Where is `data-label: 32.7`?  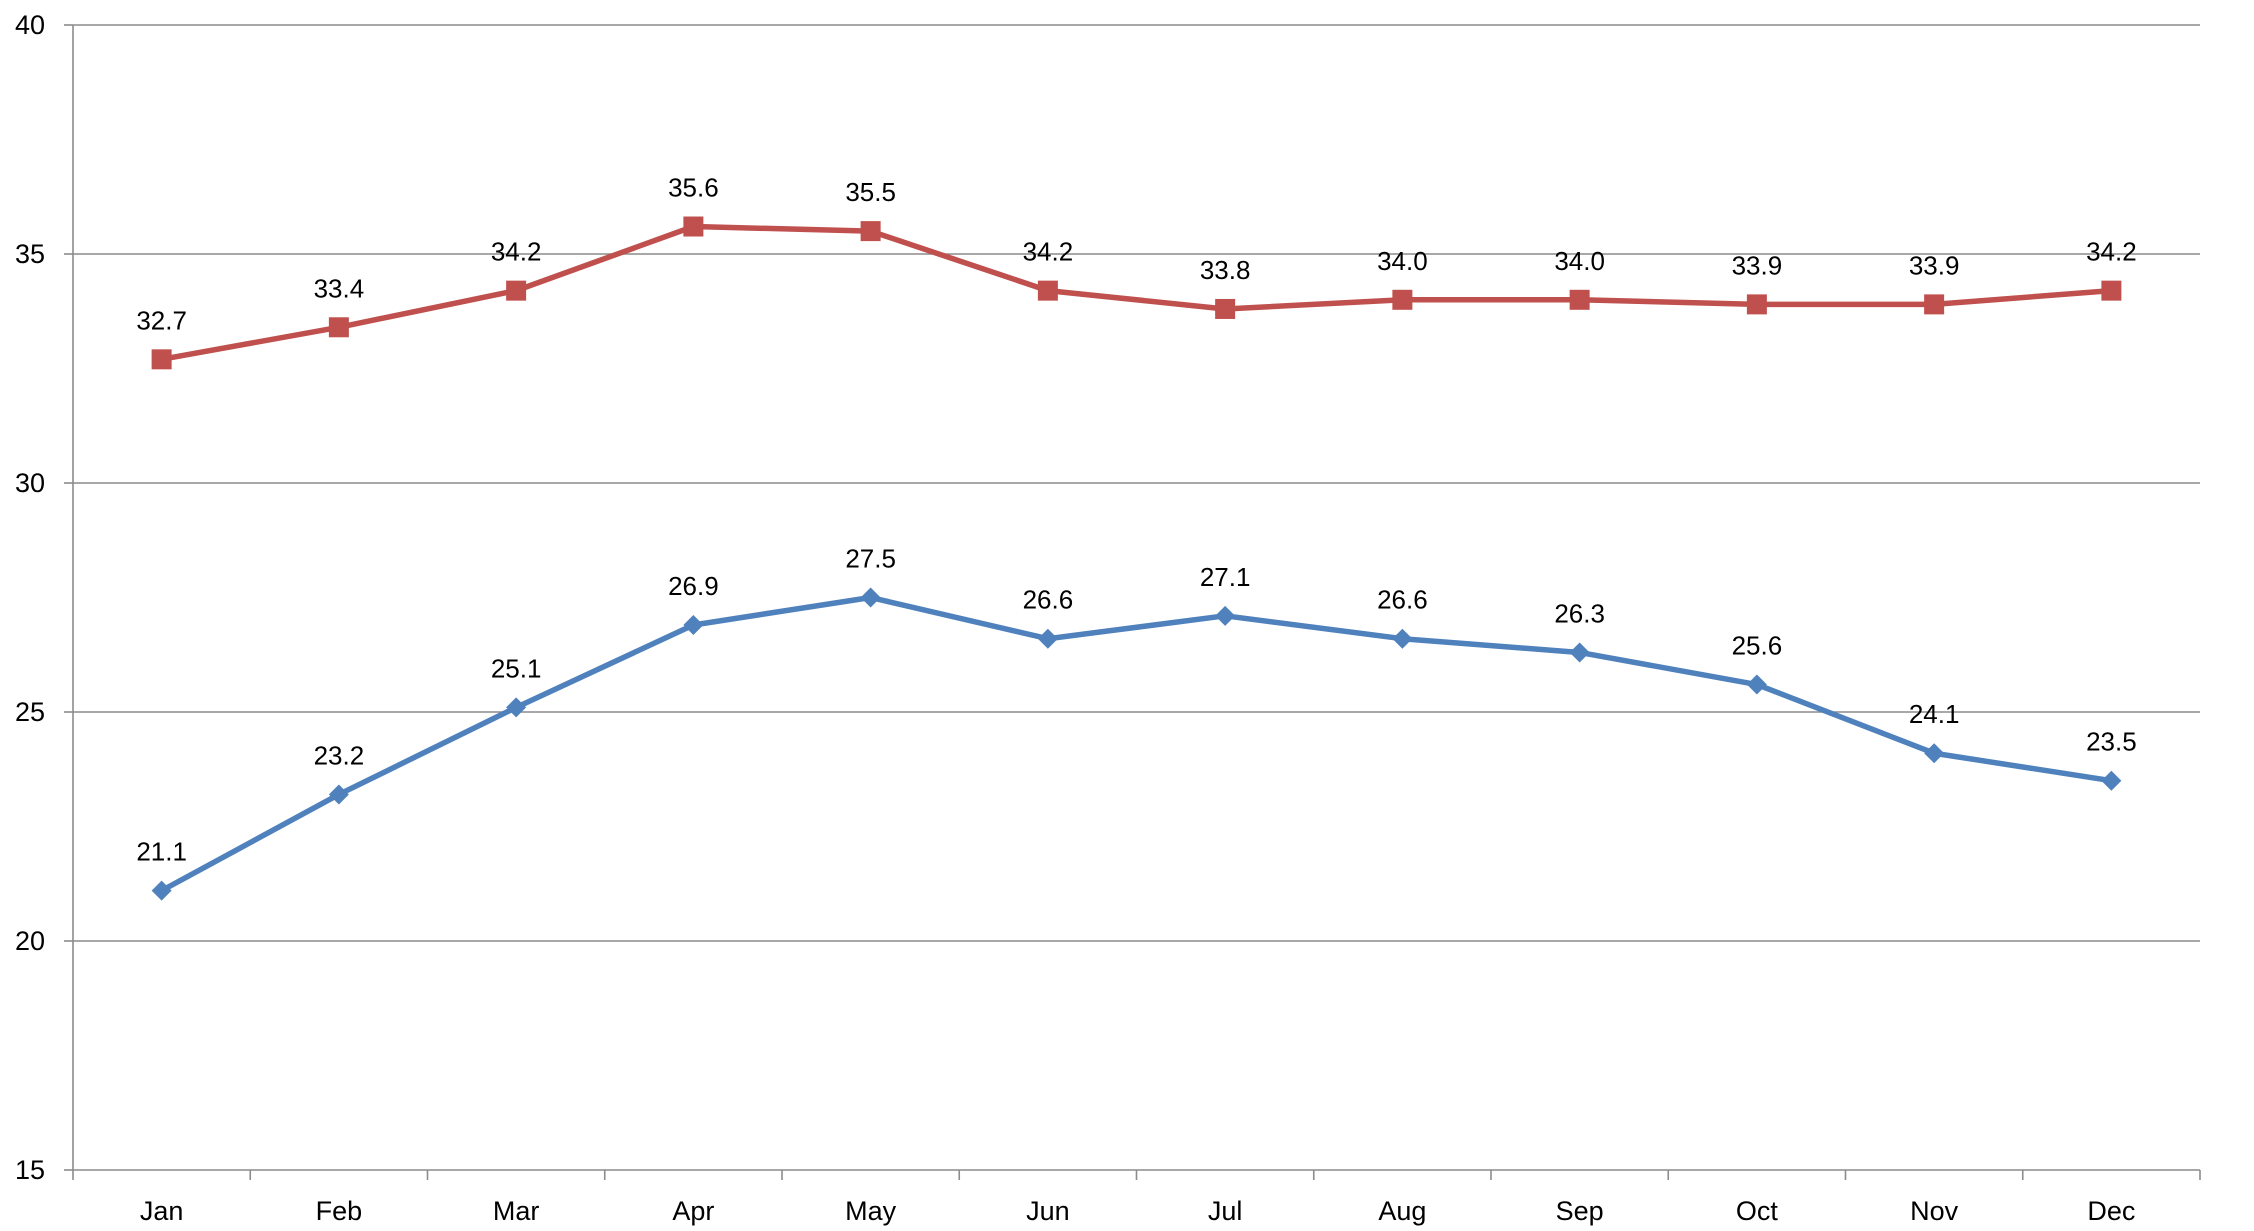
data-label: 32.7 is located at coordinates (161, 320).